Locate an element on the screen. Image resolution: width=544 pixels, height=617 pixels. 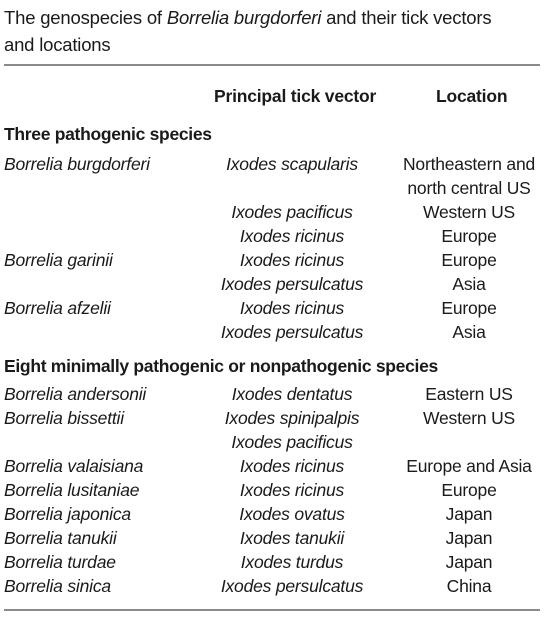
species-cell: Borrelia valaisiana is located at coordinates (74, 466).